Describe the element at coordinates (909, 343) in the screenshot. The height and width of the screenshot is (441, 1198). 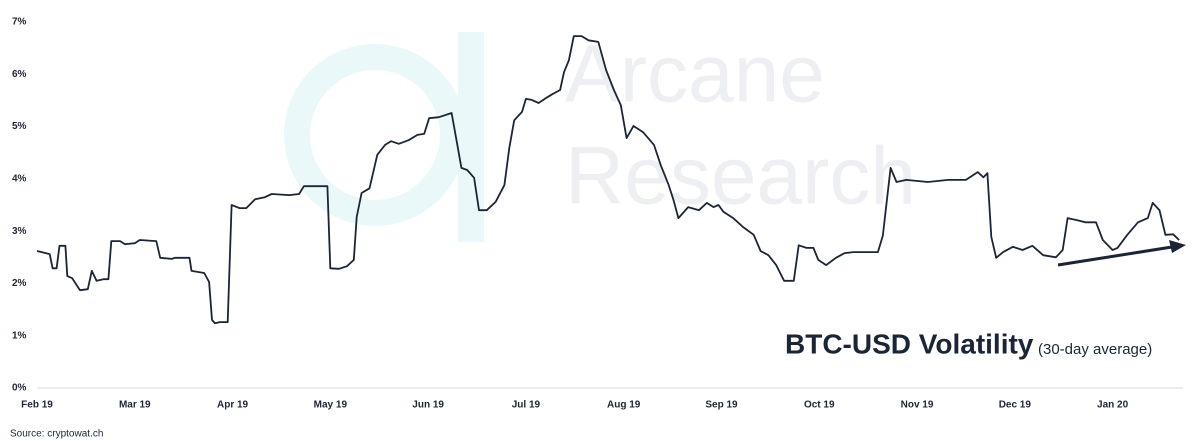
I see `chart-title: BTC-USD Volatility` at that location.